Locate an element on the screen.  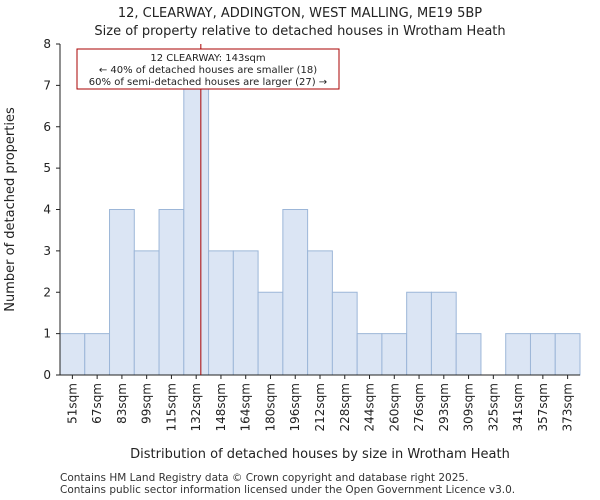
y-tick-label: 1 is located at coordinates (47, 334).